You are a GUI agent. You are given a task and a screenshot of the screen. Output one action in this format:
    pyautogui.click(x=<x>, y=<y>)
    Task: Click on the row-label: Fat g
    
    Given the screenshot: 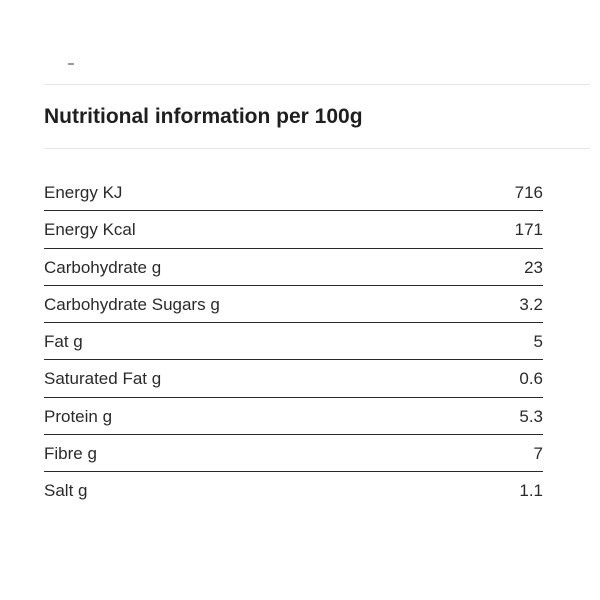 What is the action you would take?
    pyautogui.click(x=63, y=342)
    